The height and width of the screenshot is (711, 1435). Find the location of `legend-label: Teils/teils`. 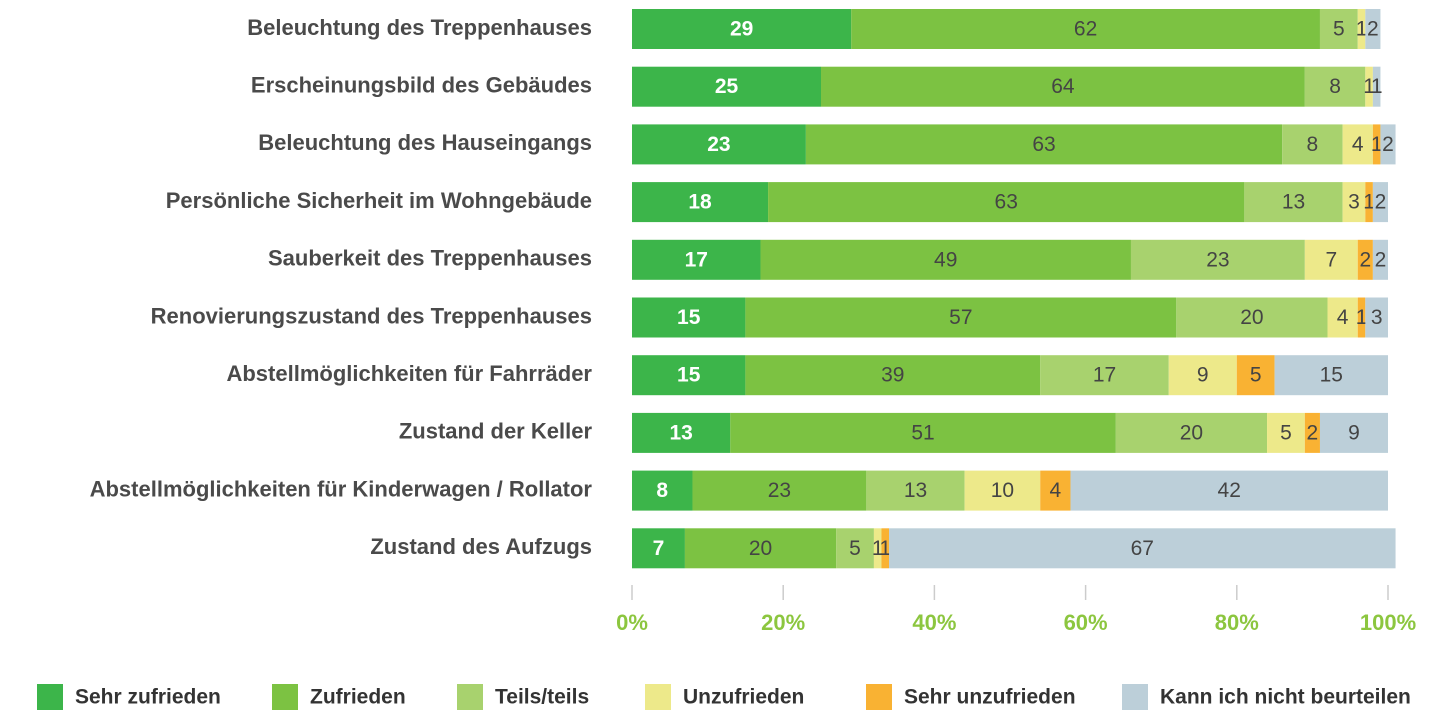

legend-label: Teils/teils is located at coordinates (542, 697).